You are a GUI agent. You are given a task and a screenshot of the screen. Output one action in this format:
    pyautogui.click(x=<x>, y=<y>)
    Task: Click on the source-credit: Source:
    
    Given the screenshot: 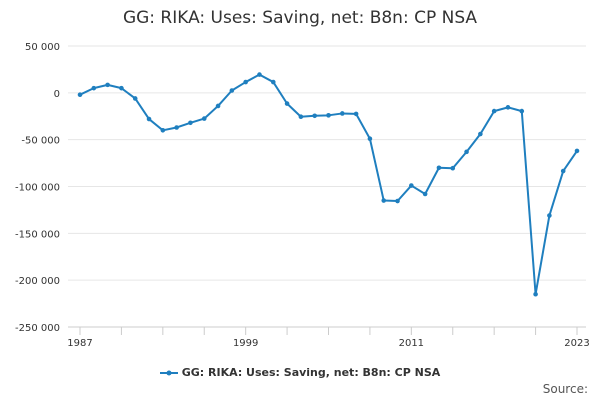 What is the action you would take?
    pyautogui.click(x=565, y=389)
    